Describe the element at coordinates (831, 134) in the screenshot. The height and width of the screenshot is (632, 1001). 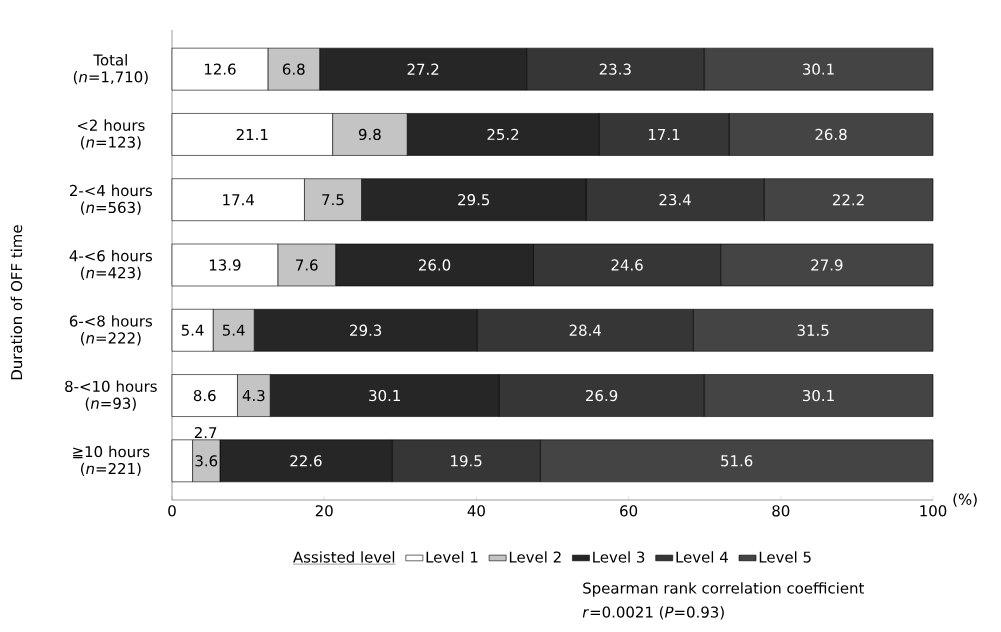
I see `data-label: 26.8` at that location.